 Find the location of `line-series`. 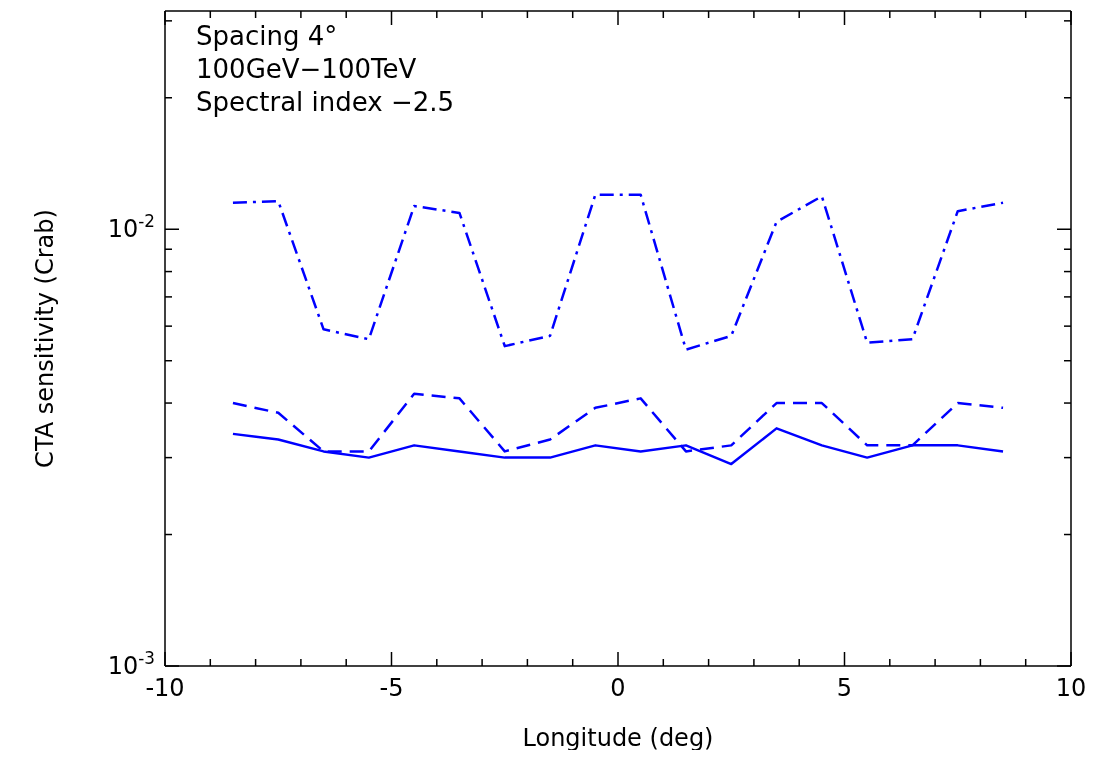

line-series is located at coordinates (618, 272).